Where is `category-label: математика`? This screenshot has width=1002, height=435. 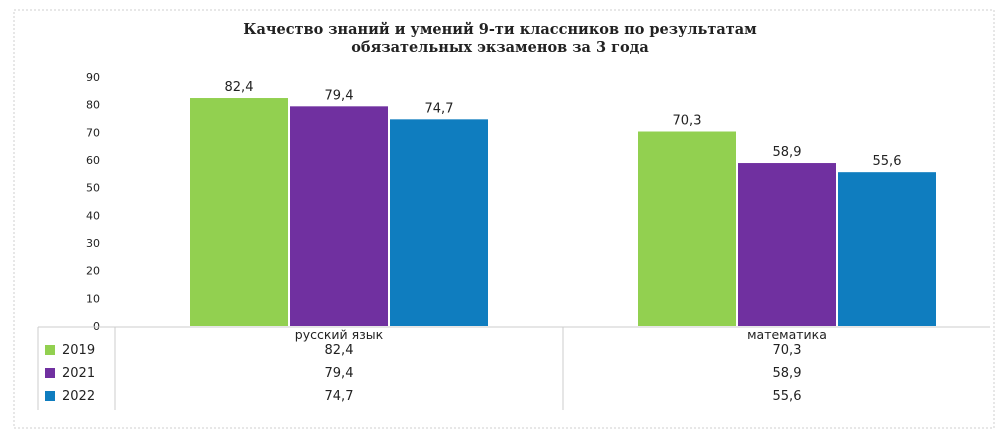 category-label: математика is located at coordinates (787, 334).